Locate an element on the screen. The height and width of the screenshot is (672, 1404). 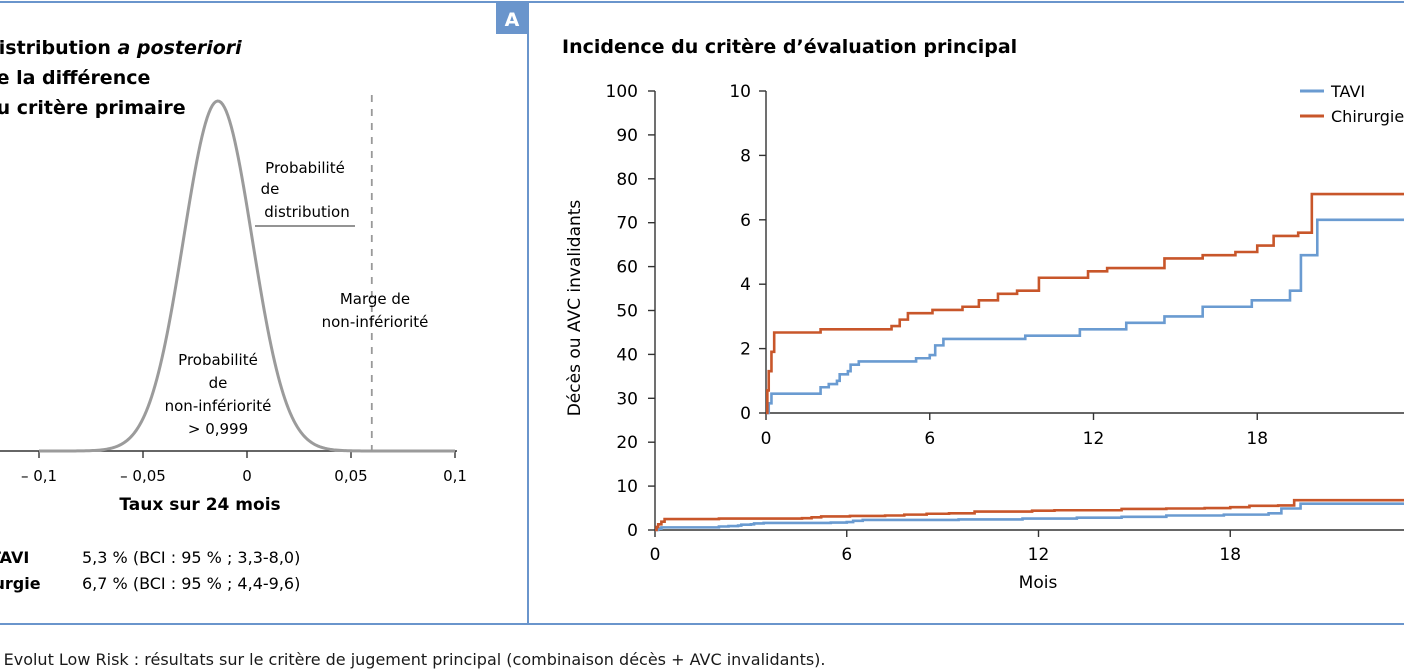
km-y-tick-label: 40 is located at coordinates (627, 355).